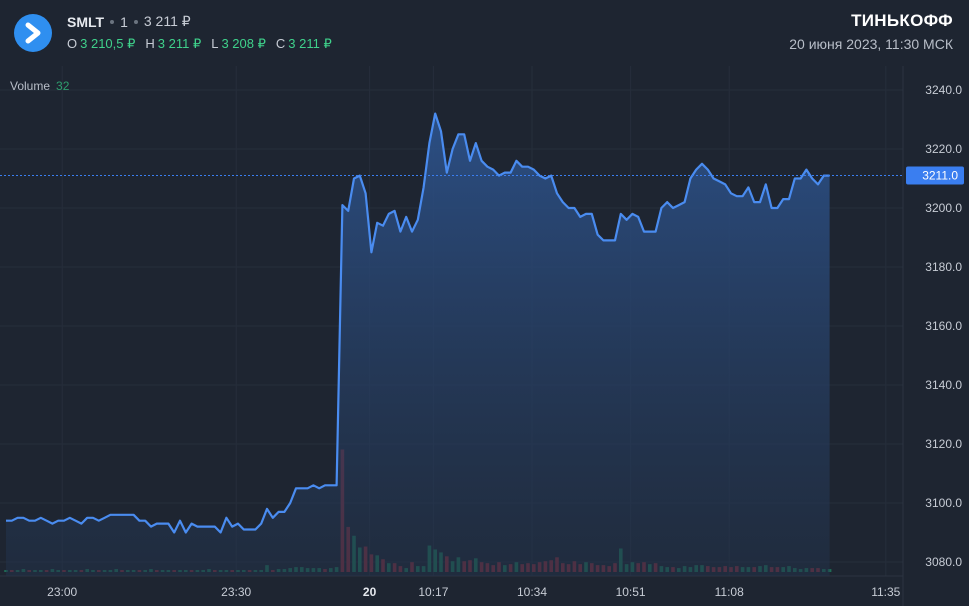 This screenshot has width=969, height=606. I want to click on last-price-badge-label: 3211.0, so click(940, 176).